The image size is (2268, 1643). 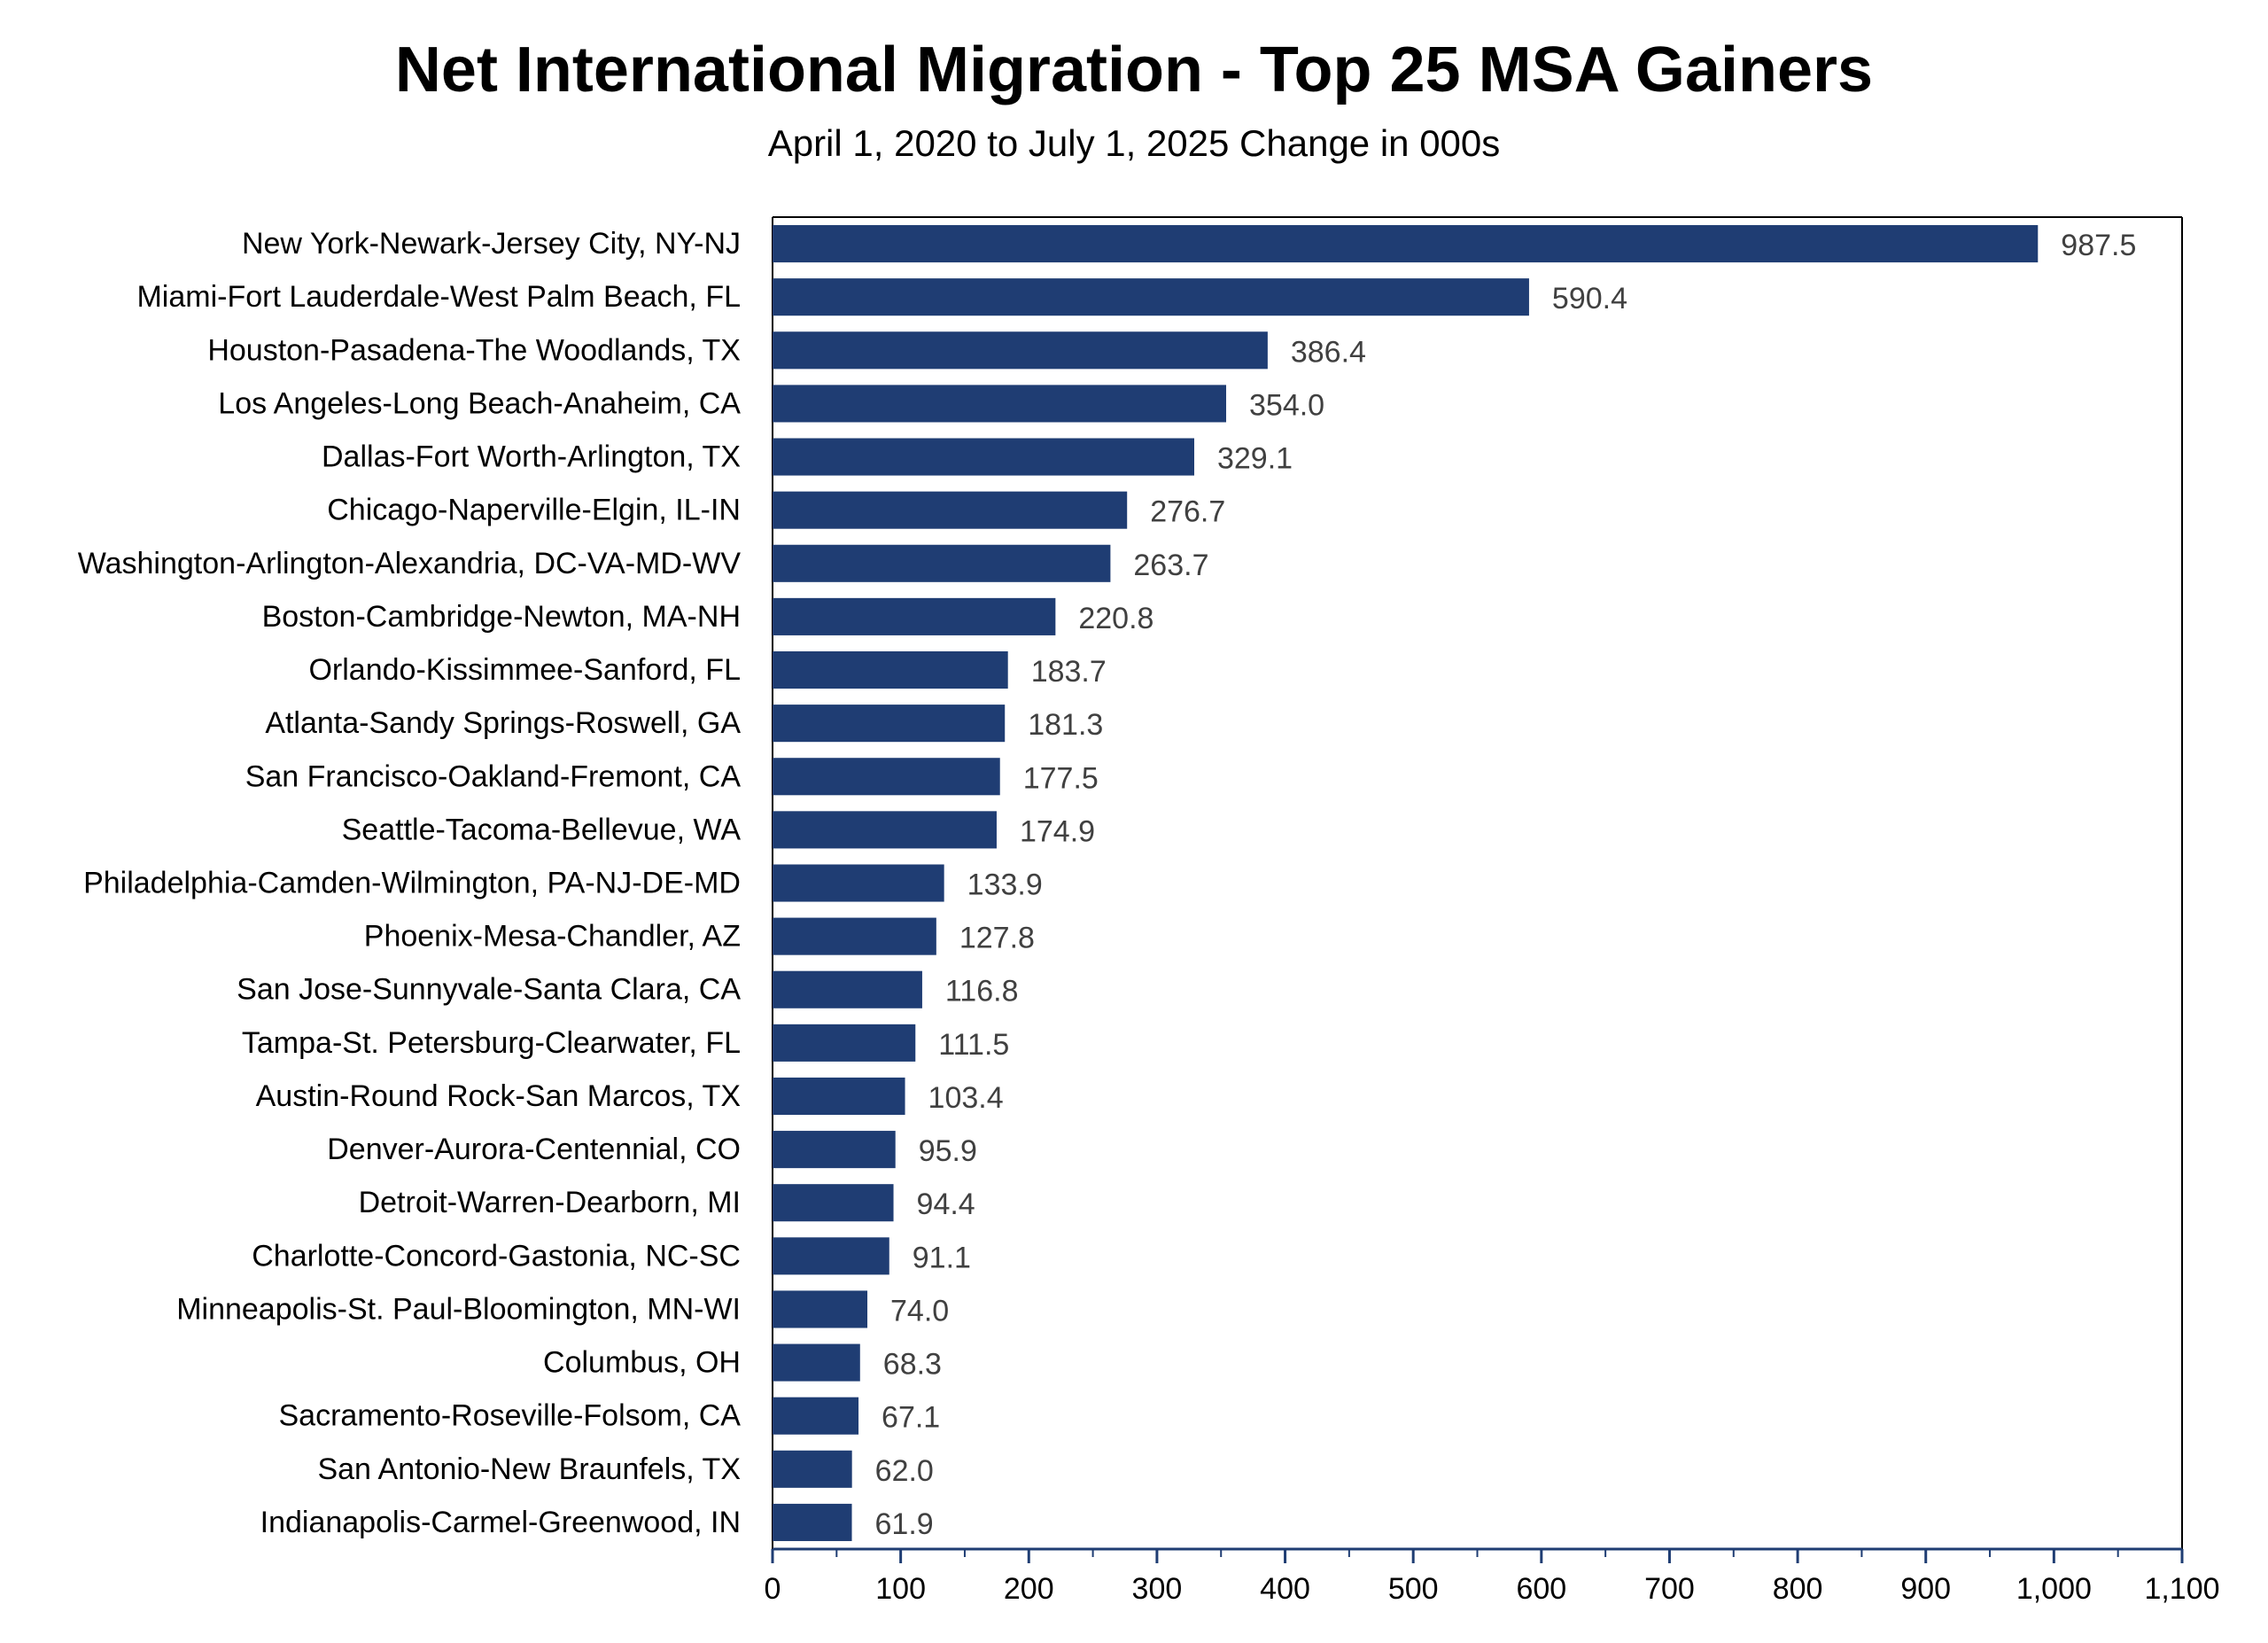 What do you see at coordinates (900, 1589) in the screenshot?
I see `x-tick-label: 100` at bounding box center [900, 1589].